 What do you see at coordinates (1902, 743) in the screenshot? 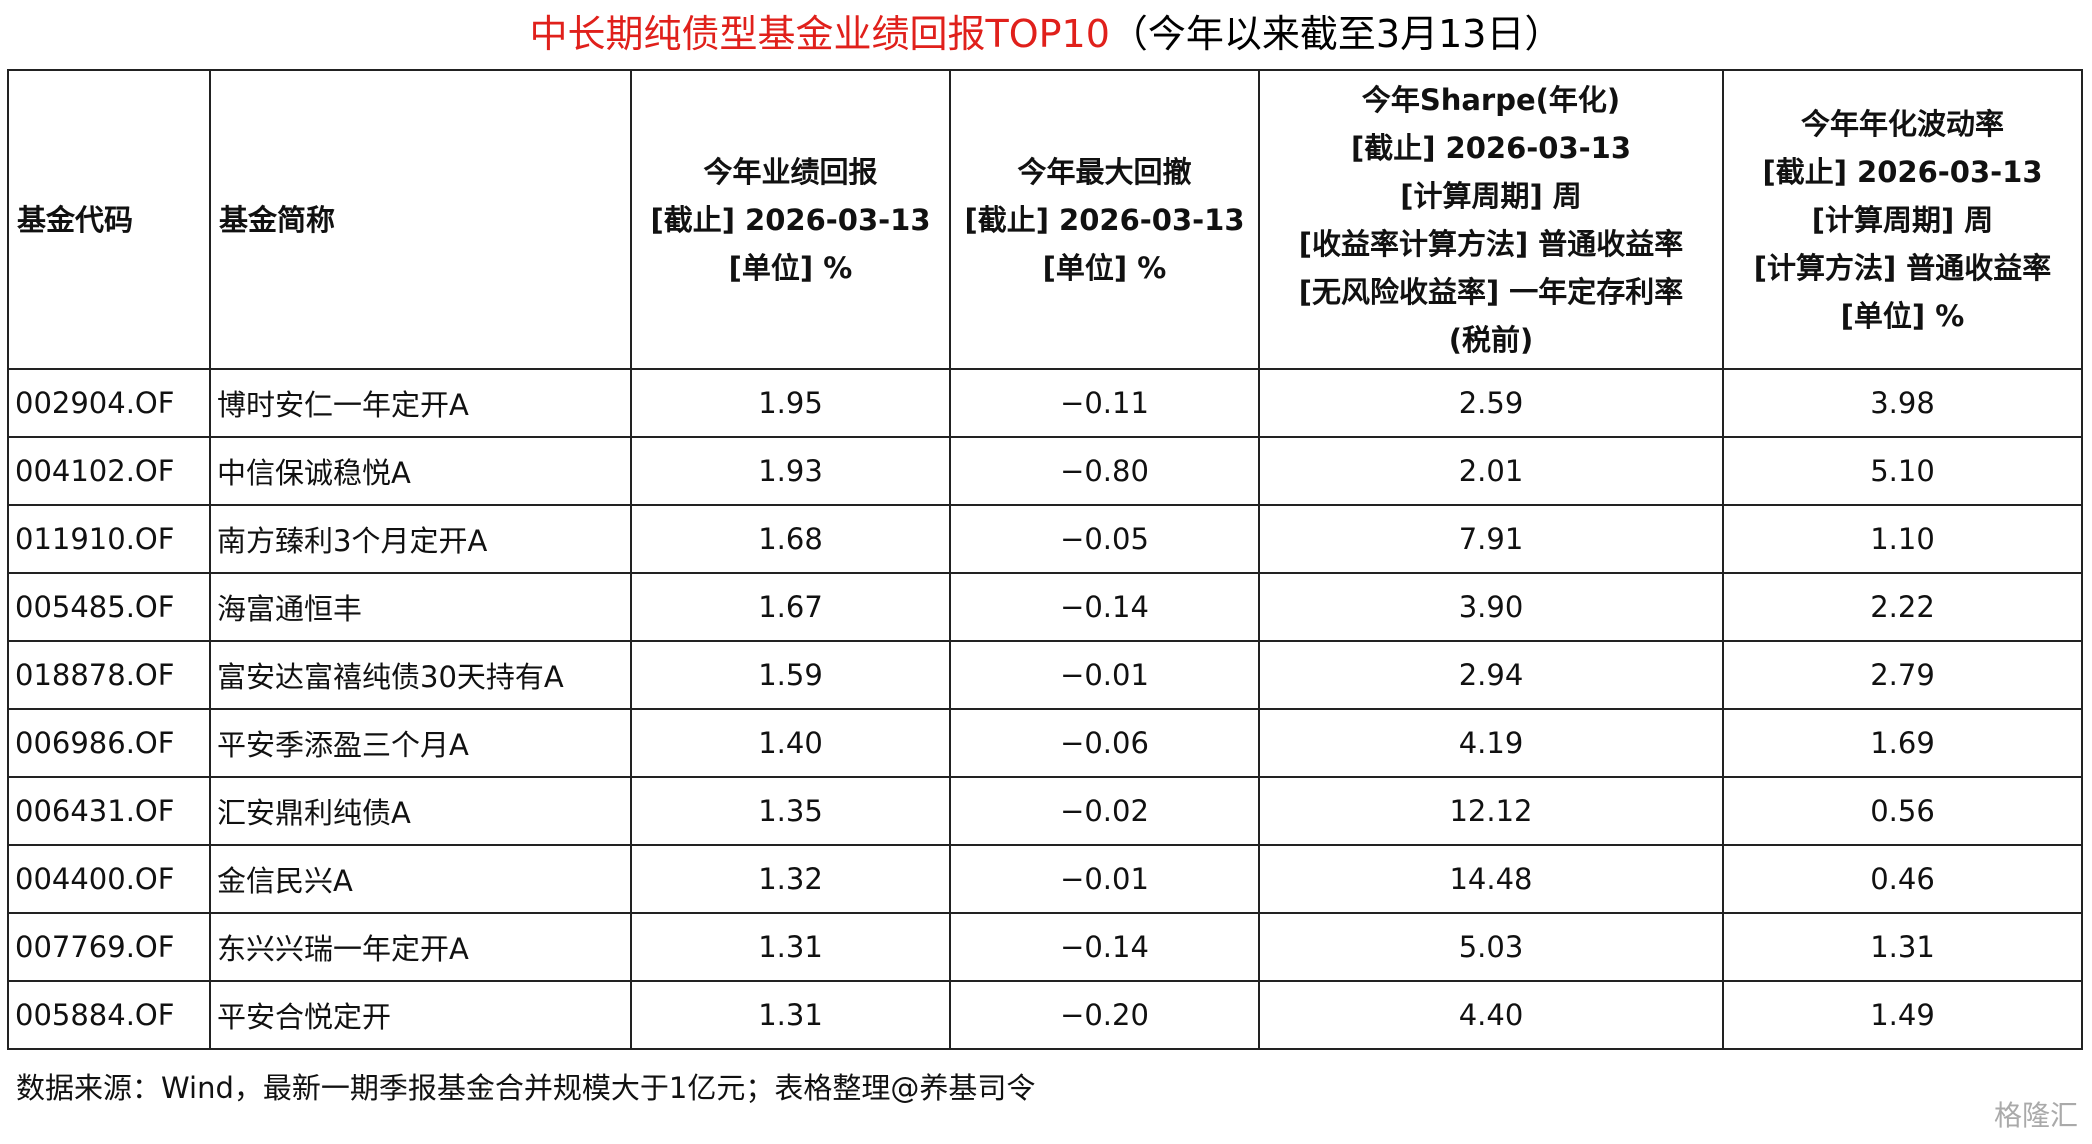
I see `table-cell: 1.69` at bounding box center [1902, 743].